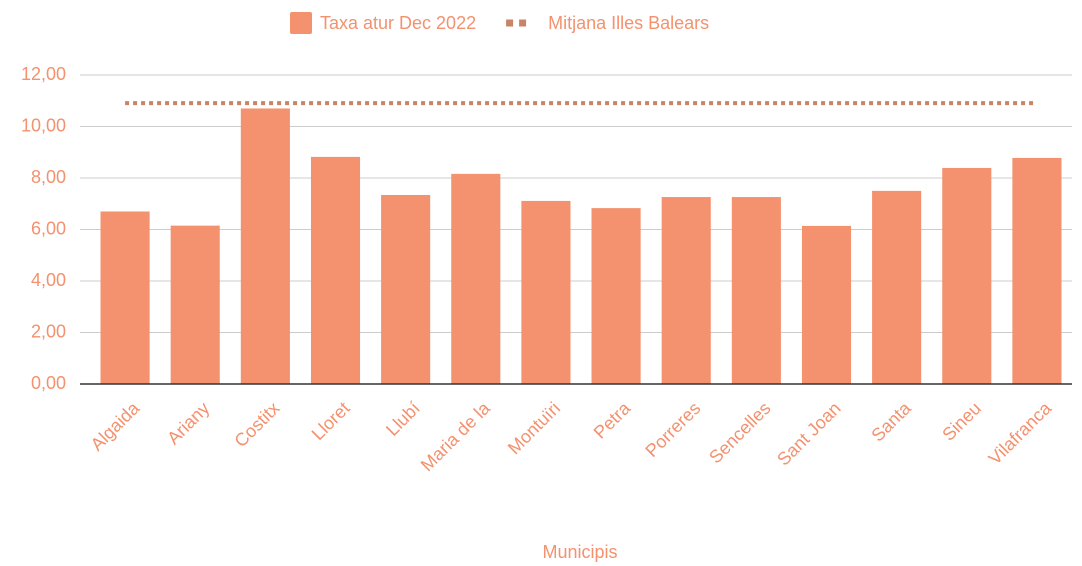 The image size is (1082, 566). What do you see at coordinates (403, 419) in the screenshot?
I see `x-tick-label: Llubí` at bounding box center [403, 419].